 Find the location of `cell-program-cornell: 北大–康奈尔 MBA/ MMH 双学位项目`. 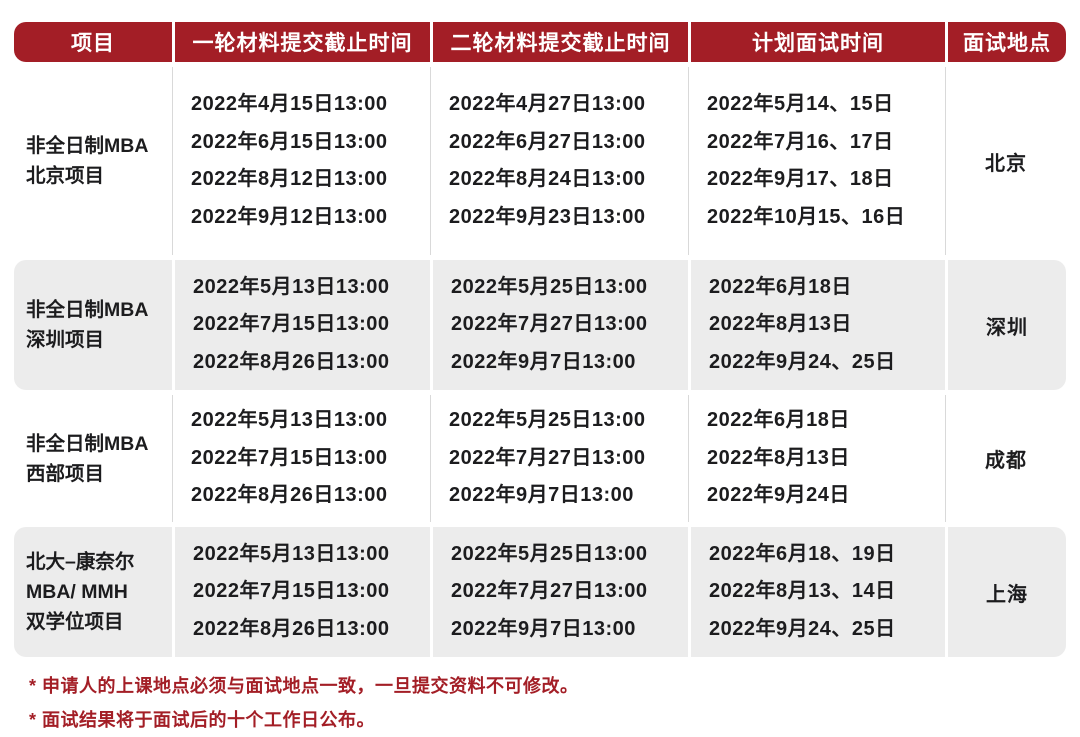

cell-program-cornell: 北大–康奈尔 MBA/ MMH 双学位项目 is located at coordinates (93, 592).